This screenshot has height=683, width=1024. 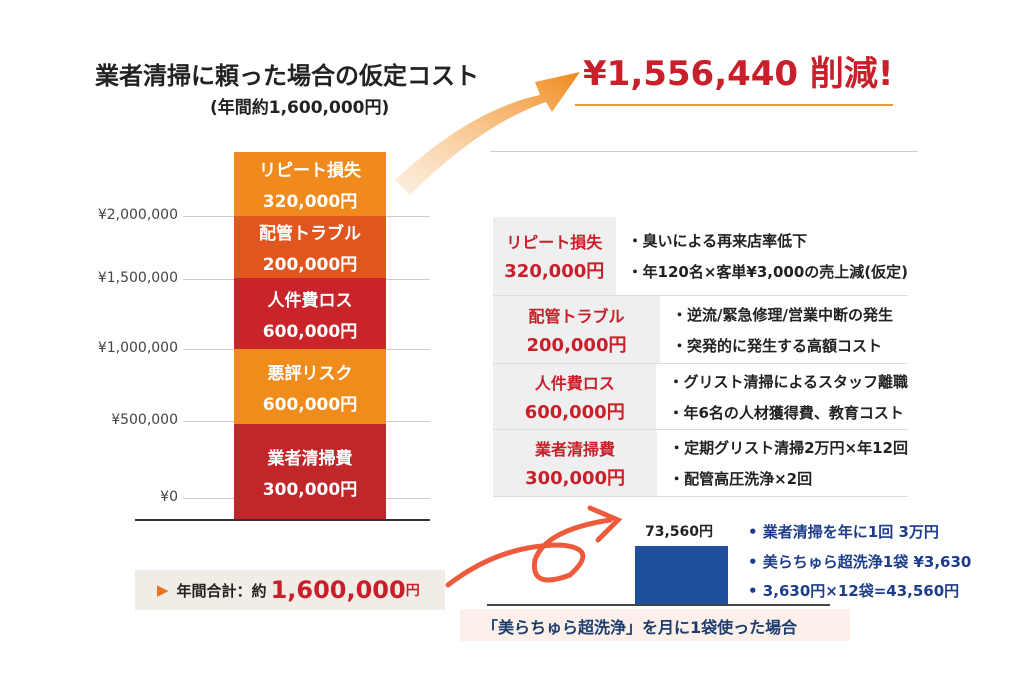 I want to click on table-row: 業者清掃費 300,000円 ・定期グリスト清掃2万円×年12回 ・配管高圧洗浄×2回, so click(x=700, y=463).